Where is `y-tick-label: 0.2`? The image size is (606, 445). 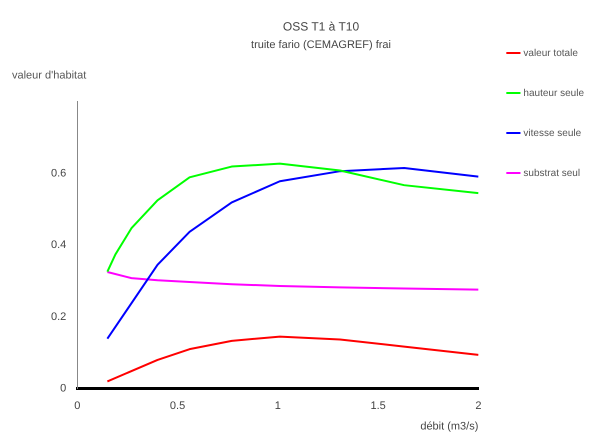
y-tick-label: 0.2 is located at coordinates (58, 316).